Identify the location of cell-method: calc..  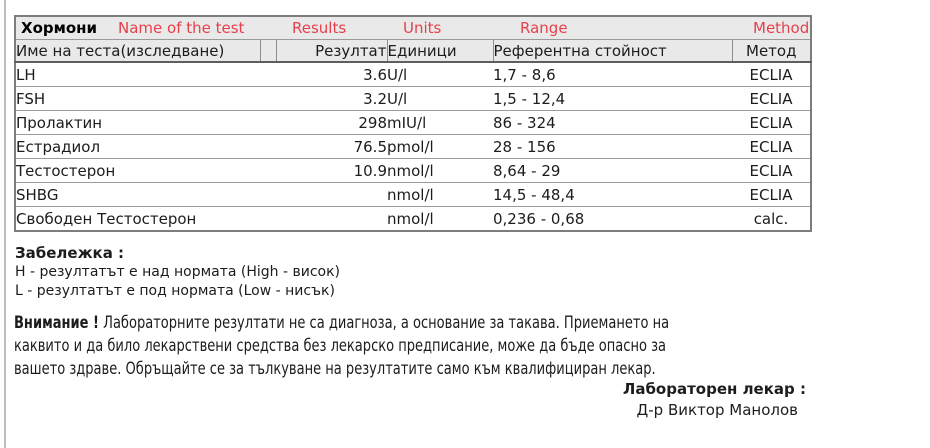
(771, 218).